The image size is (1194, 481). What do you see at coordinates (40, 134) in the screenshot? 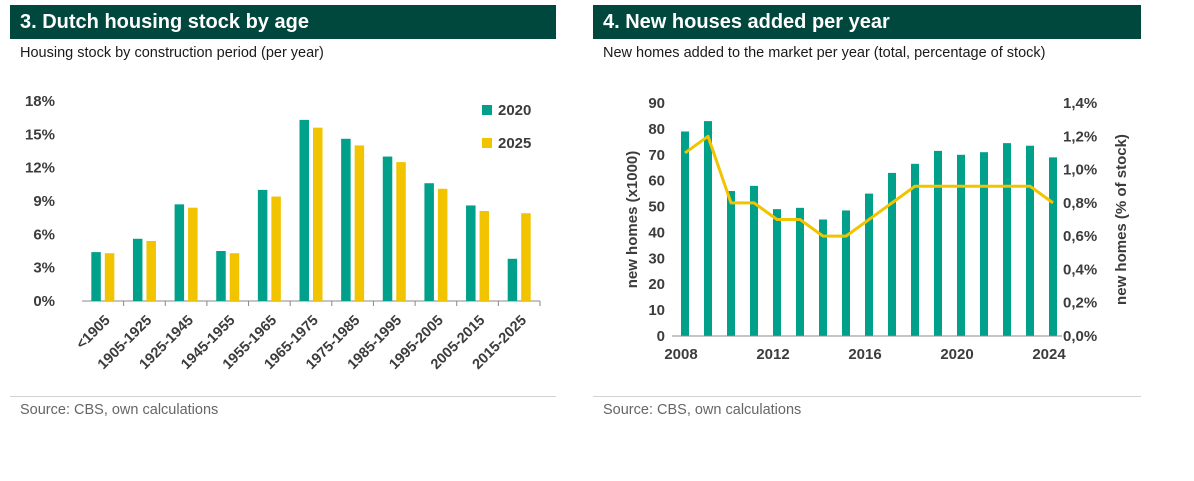
I see `y-tick-label: 15%` at bounding box center [40, 134].